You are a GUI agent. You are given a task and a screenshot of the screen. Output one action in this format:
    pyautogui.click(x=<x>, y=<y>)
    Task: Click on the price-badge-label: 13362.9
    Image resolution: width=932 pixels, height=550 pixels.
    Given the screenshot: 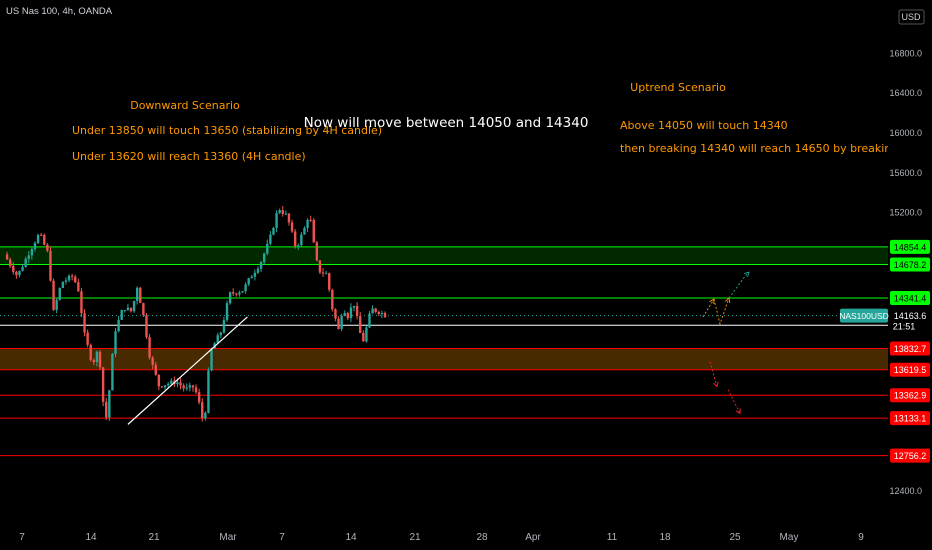 What is the action you would take?
    pyautogui.click(x=910, y=396)
    